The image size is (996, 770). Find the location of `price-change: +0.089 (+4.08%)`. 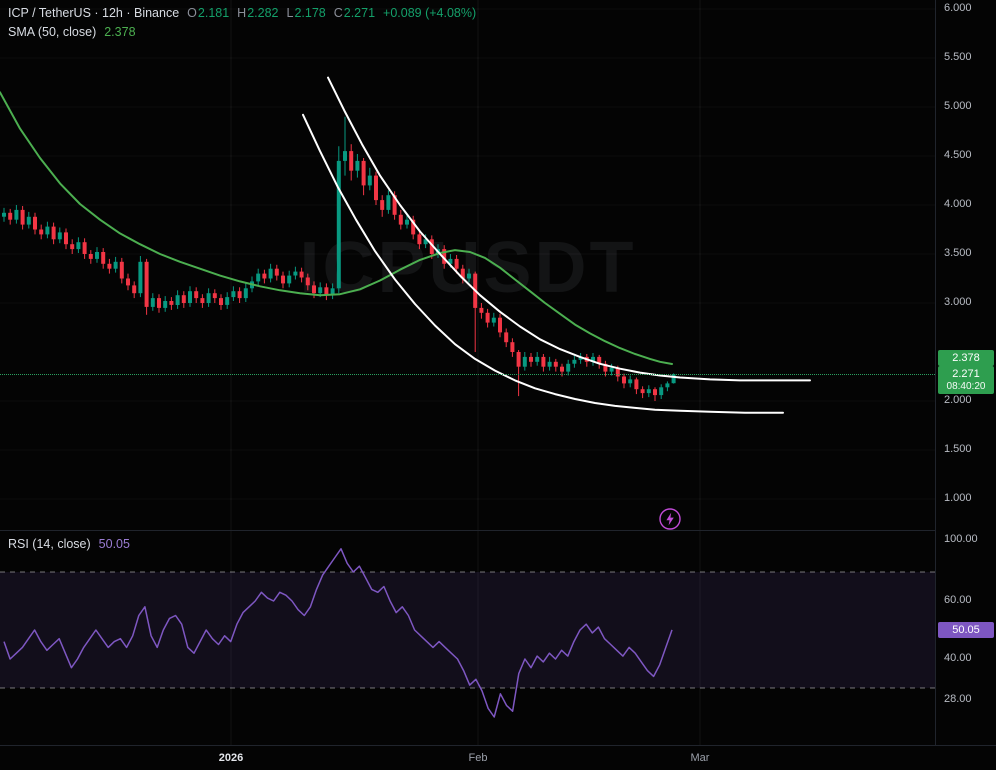

price-change: +0.089 (+4.08%) is located at coordinates (430, 13).